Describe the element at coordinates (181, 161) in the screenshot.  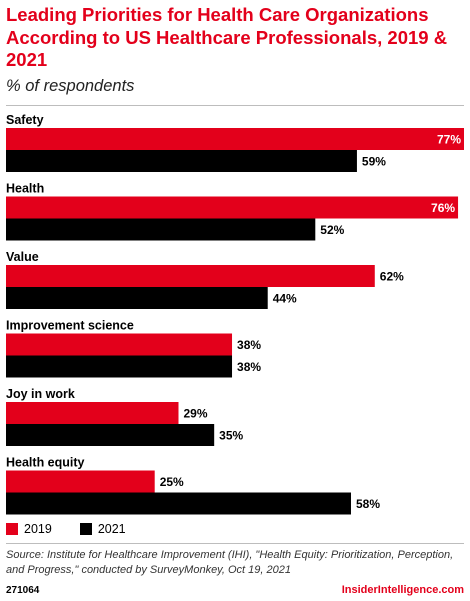
I see `bar-safety-2021` at that location.